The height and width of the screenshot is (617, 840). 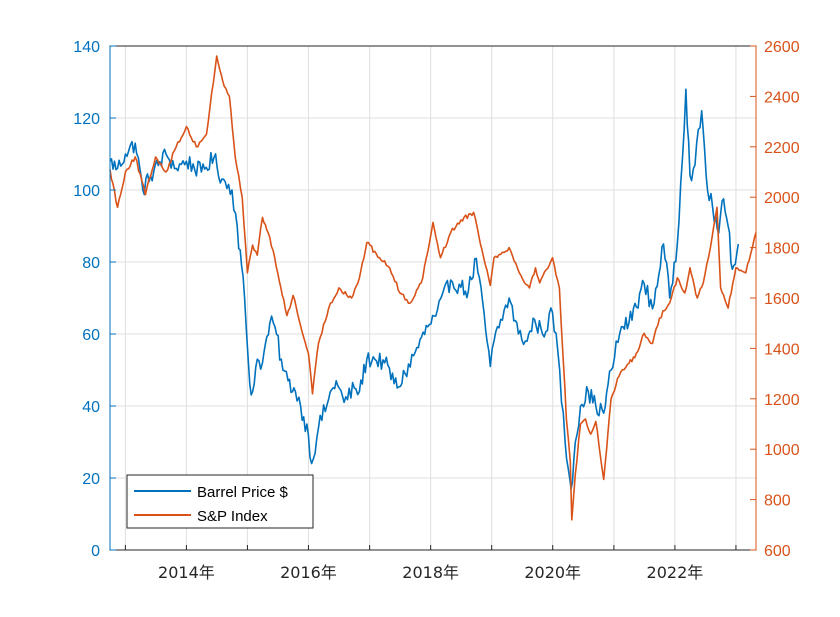 What do you see at coordinates (91, 335) in the screenshot?
I see `y-left-tick-label: 60` at bounding box center [91, 335].